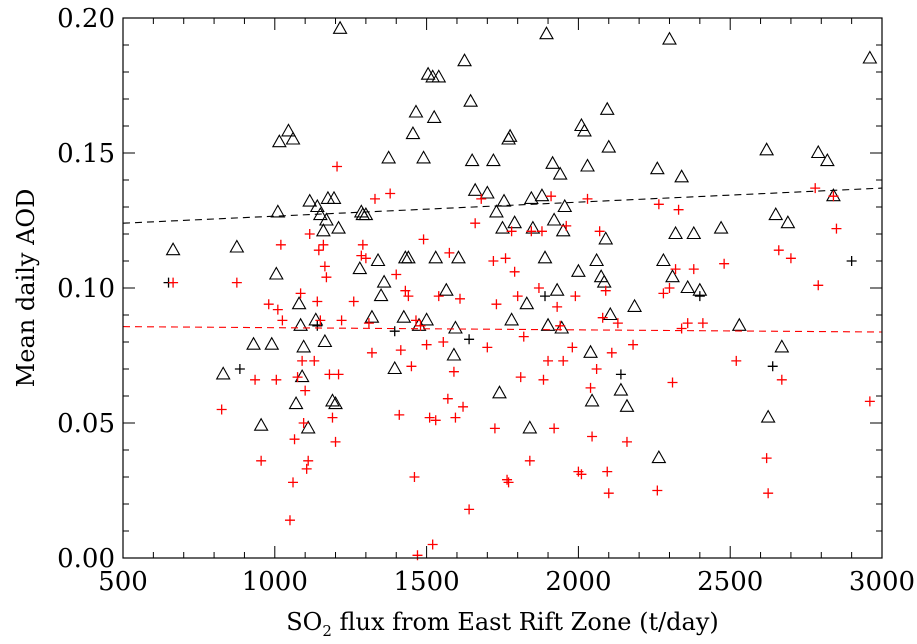  I want to click on y-tick-label: 0.10, so click(86, 289).